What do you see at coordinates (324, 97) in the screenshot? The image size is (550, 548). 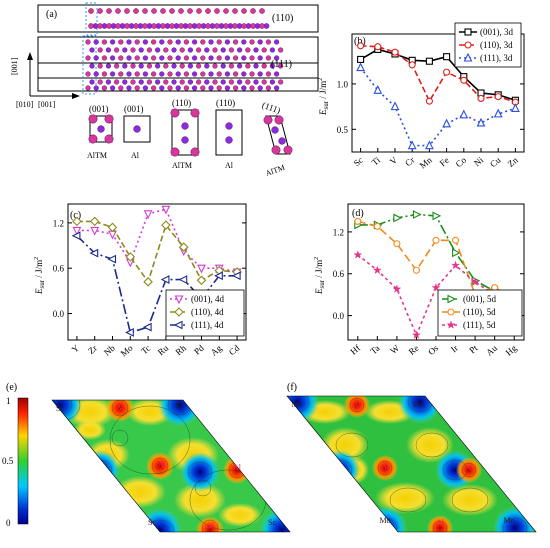 I see `y-axis-label: Esur / J/m2` at bounding box center [324, 97].